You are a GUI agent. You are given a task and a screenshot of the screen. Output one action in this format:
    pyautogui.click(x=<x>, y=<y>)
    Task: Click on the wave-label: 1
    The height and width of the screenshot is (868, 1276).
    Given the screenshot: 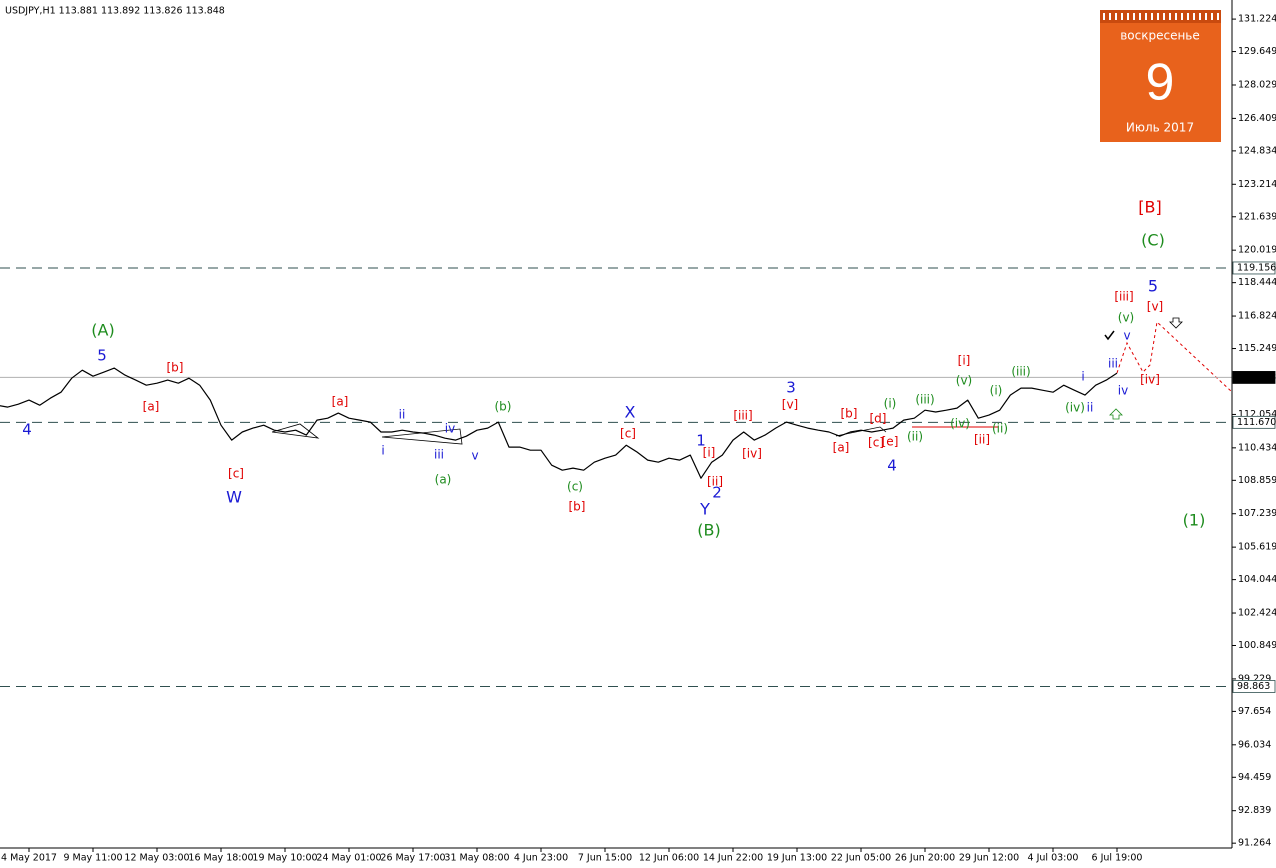 What is the action you would take?
    pyautogui.click(x=701, y=441)
    